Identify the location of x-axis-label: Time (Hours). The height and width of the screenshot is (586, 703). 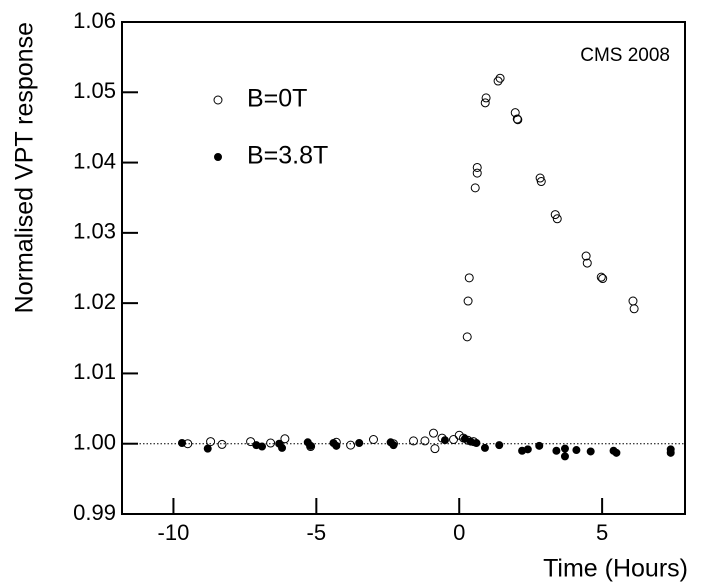
(615, 569).